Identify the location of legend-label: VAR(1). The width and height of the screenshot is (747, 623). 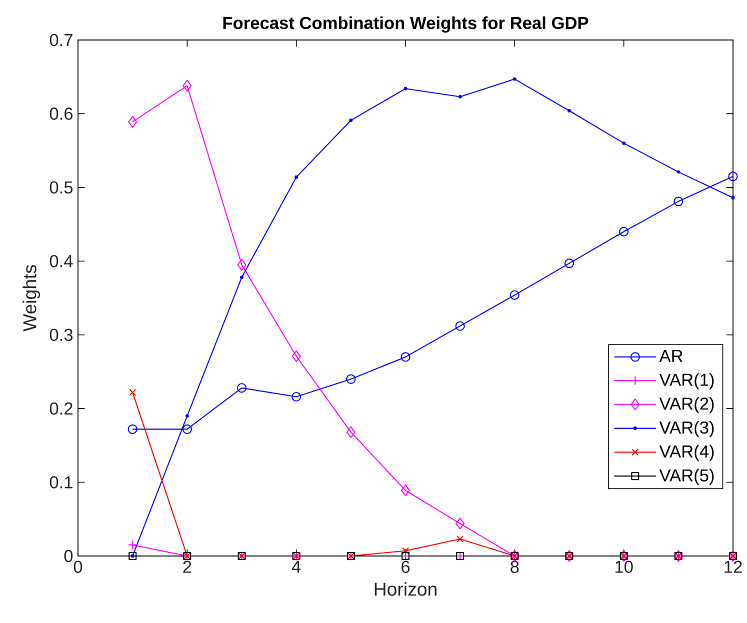
(686, 381).